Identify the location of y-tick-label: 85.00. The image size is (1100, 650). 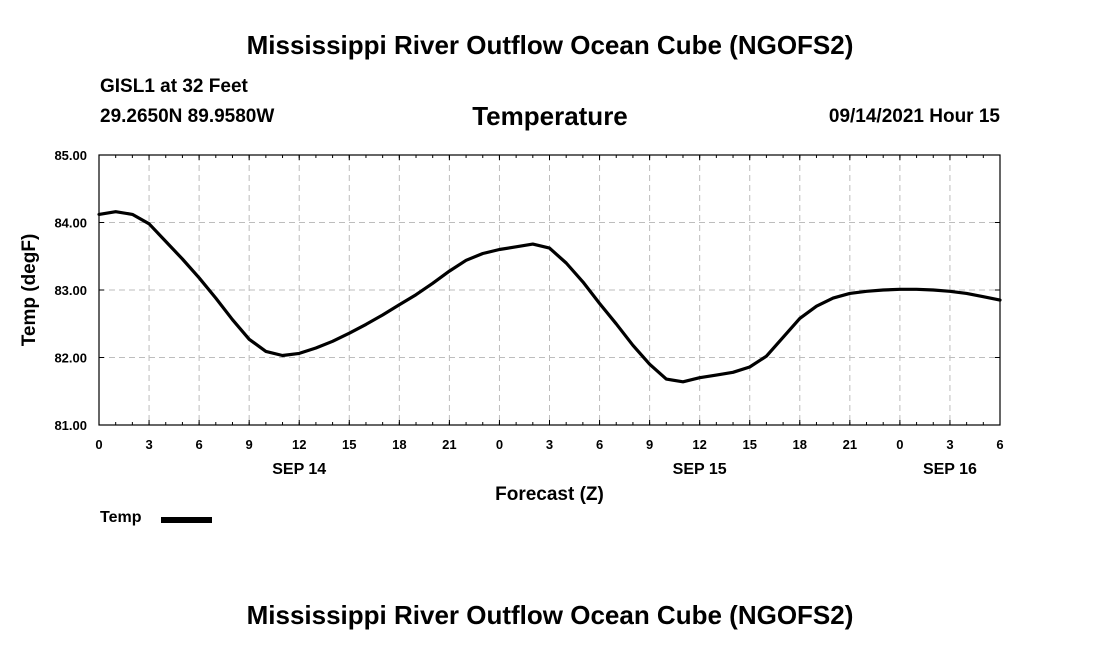
(70, 155).